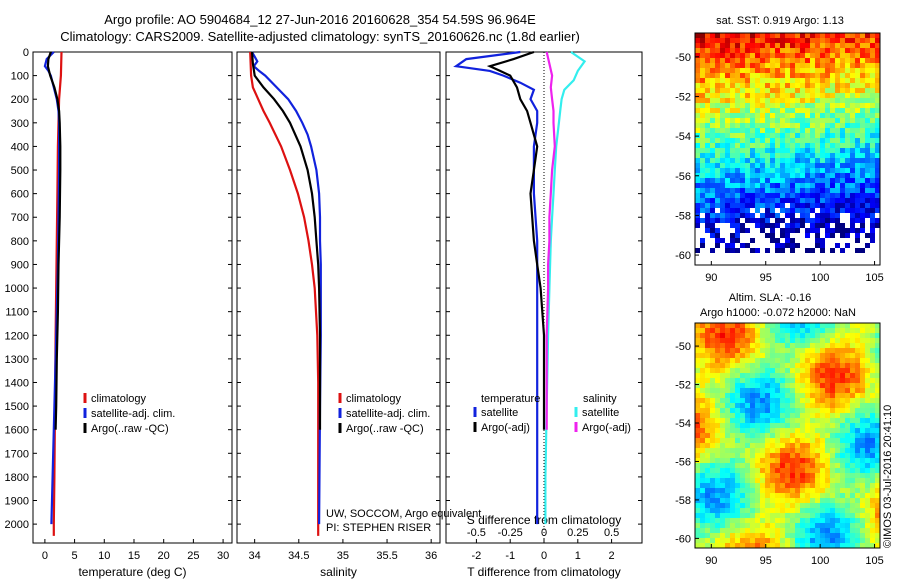 The width and height of the screenshot is (900, 580). What do you see at coordinates (683, 137) in the screenshot?
I see `y-tick-label: -54` at bounding box center [683, 137].